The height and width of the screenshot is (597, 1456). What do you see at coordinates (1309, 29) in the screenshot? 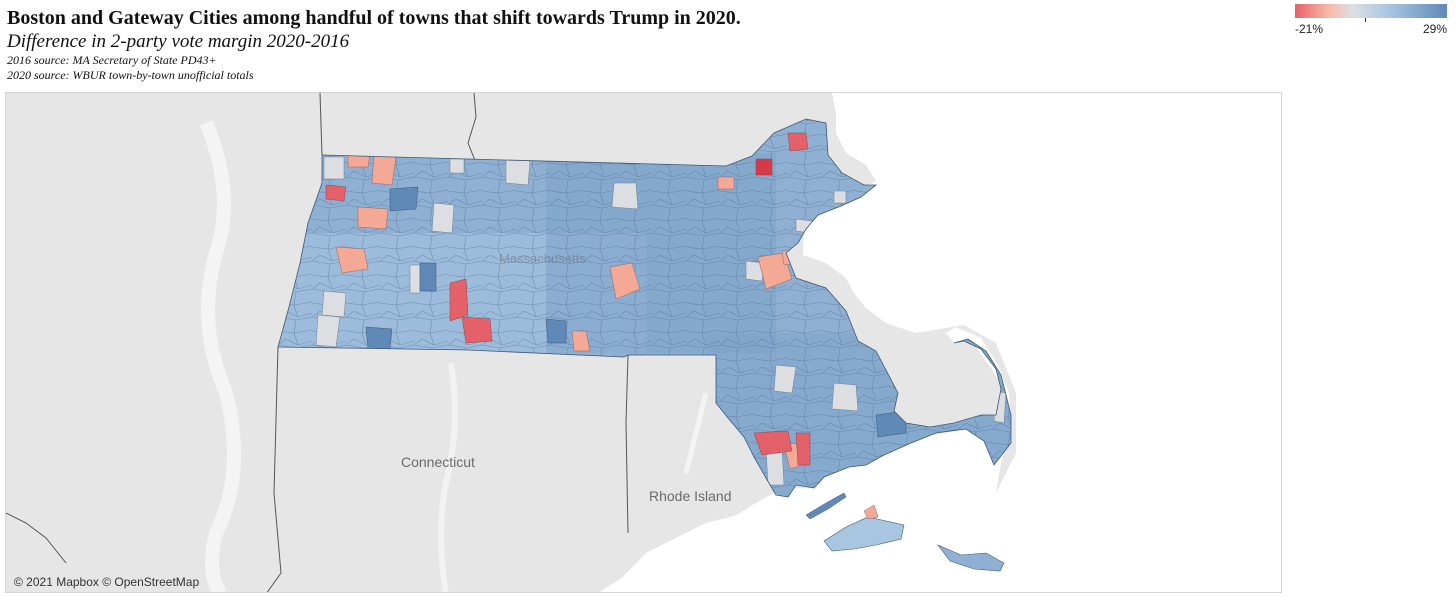
I see `legend-min-label: -21%` at bounding box center [1309, 29].